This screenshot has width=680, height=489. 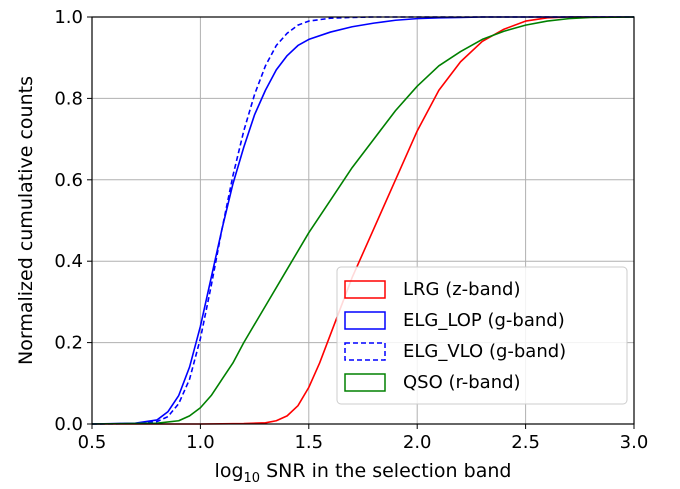 What do you see at coordinates (68, 424) in the screenshot?
I see `y-tick-label: 0.0` at bounding box center [68, 424].